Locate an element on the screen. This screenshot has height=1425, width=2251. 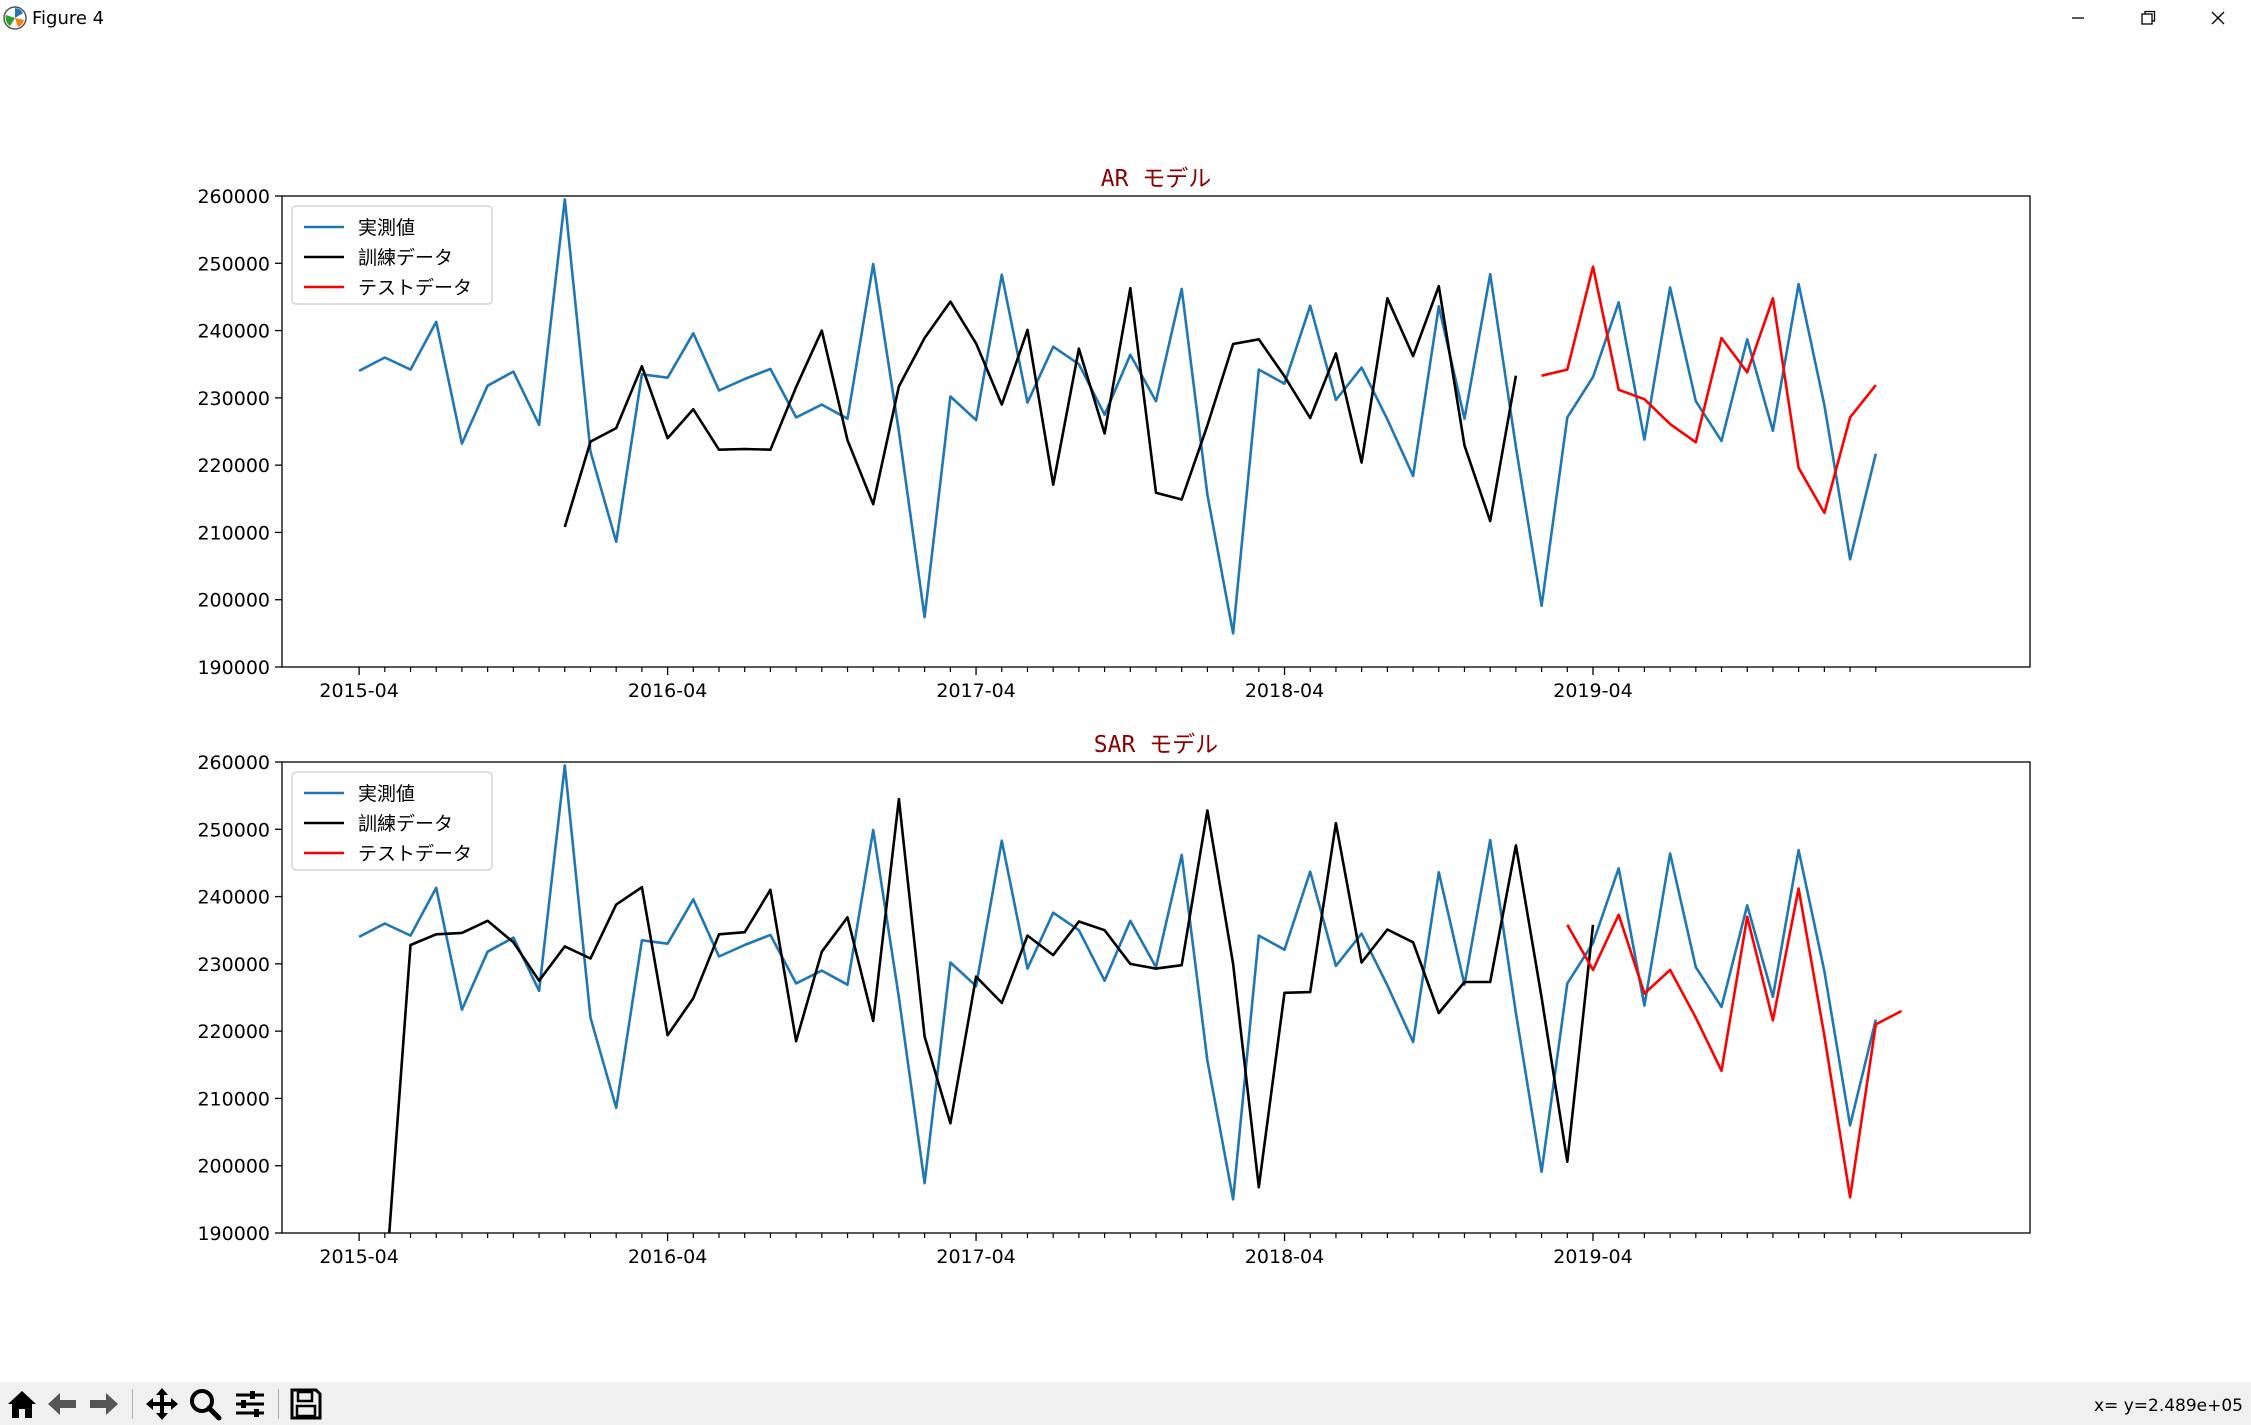
forward-button is located at coordinates (104, 1404).